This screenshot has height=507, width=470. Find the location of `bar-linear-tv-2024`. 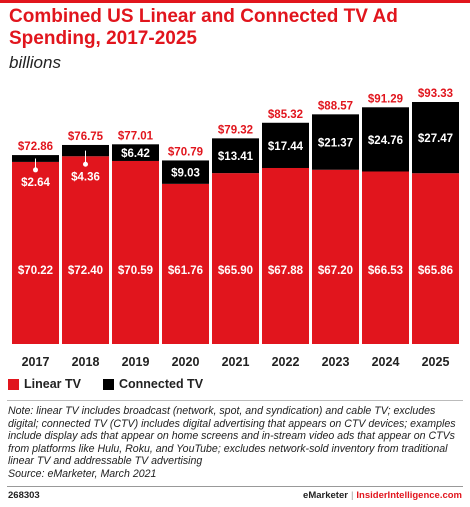

bar-linear-tv-2024 is located at coordinates (385, 257).